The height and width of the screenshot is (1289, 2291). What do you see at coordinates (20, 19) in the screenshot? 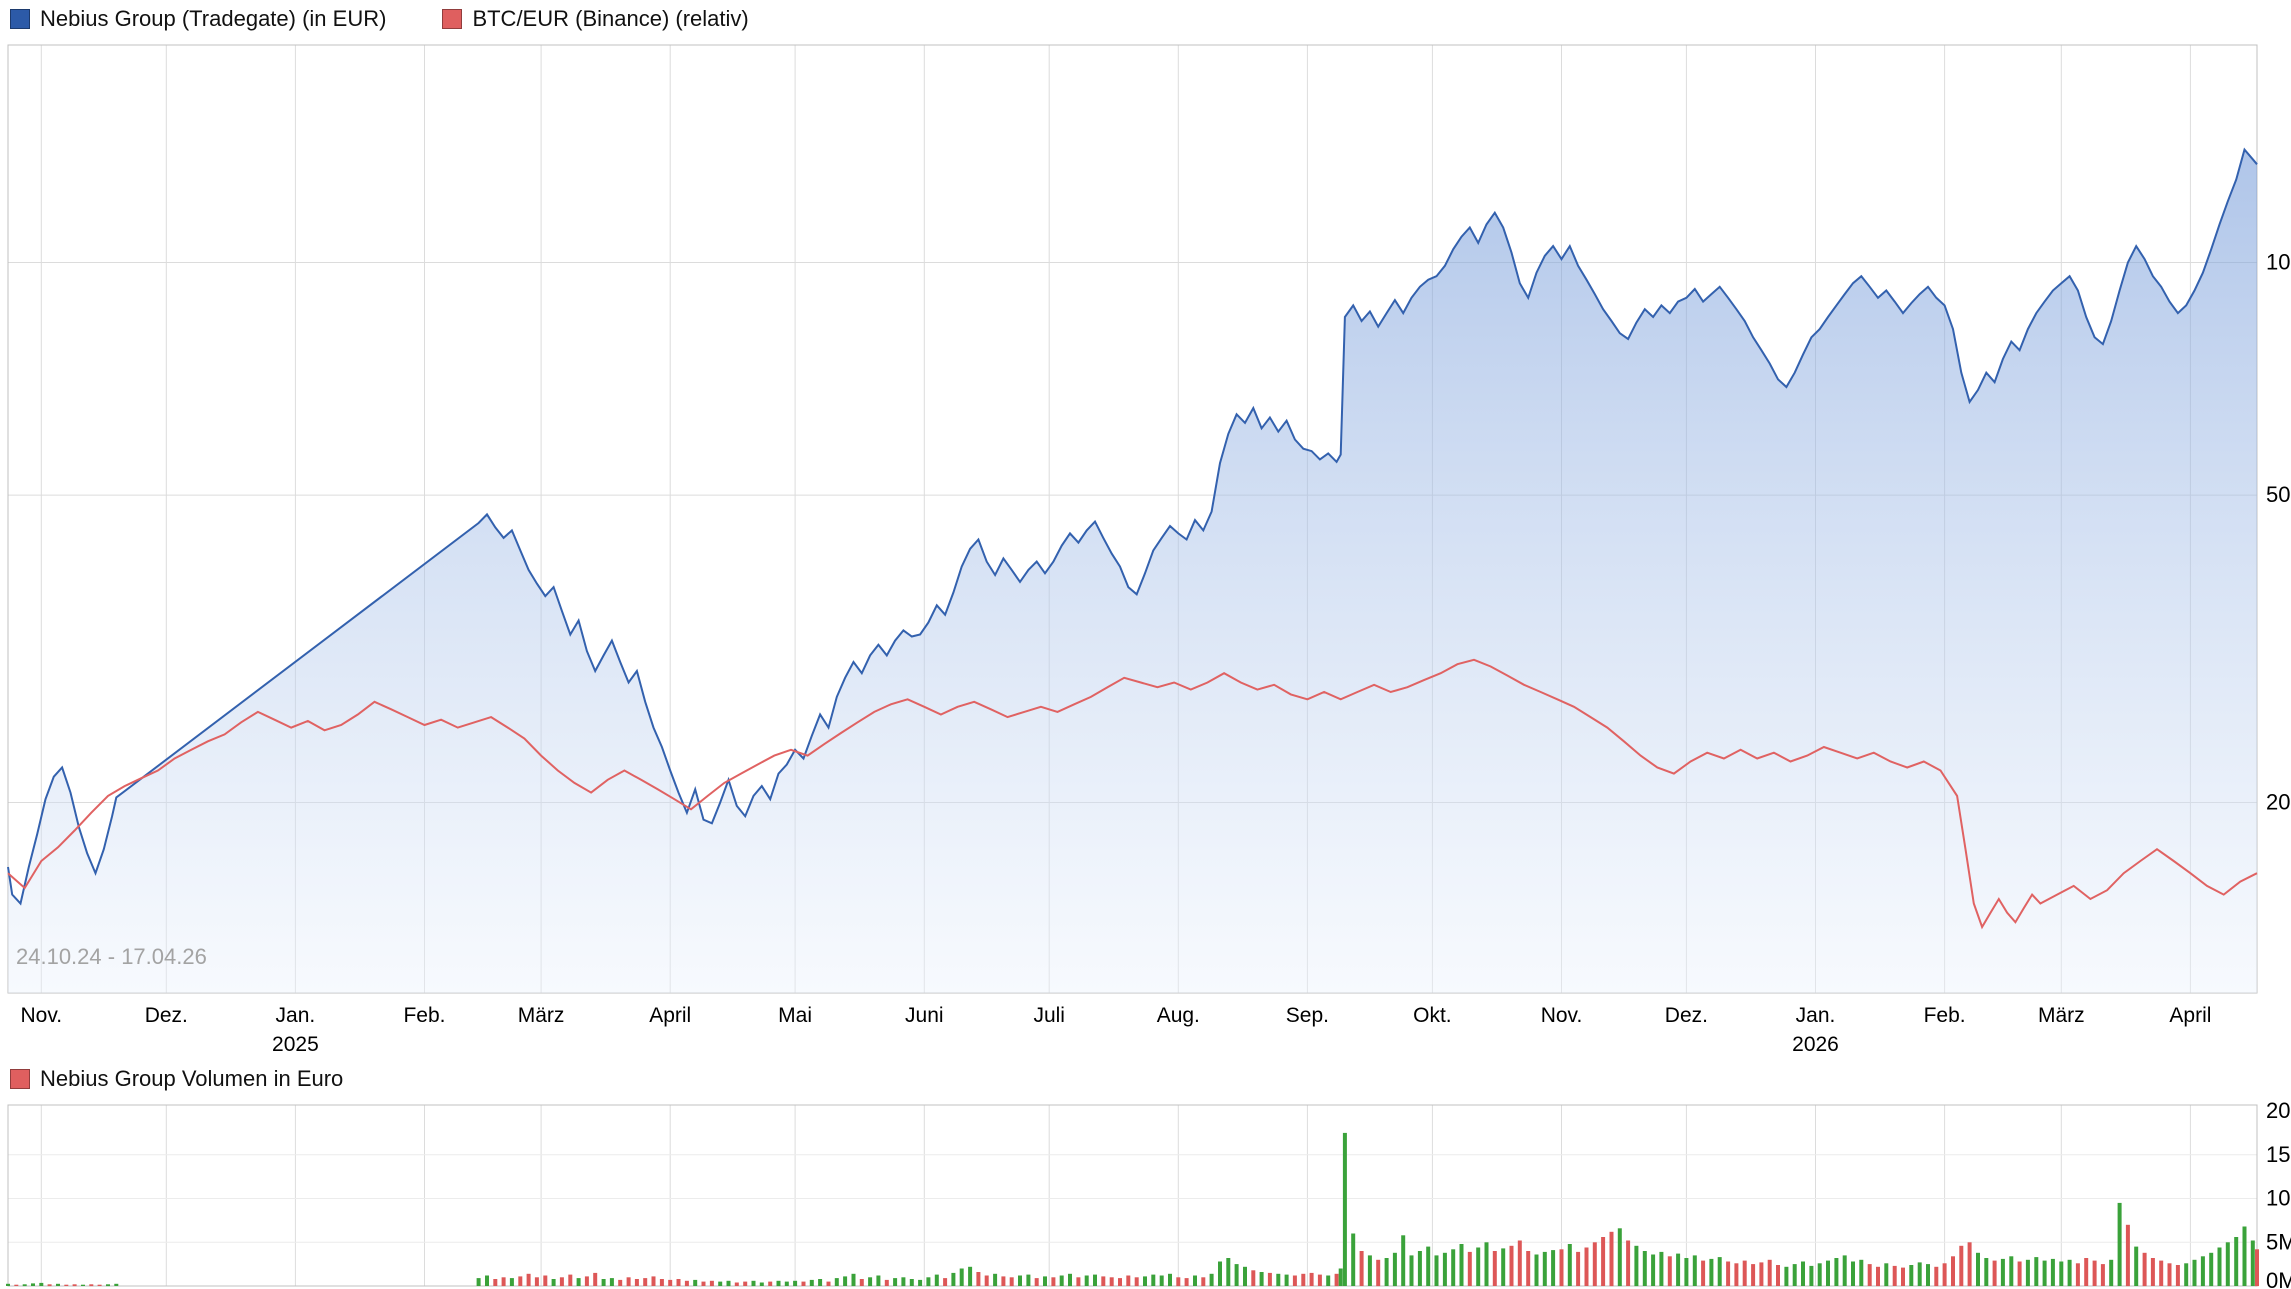
I see `nebius-legend-swatch` at bounding box center [20, 19].